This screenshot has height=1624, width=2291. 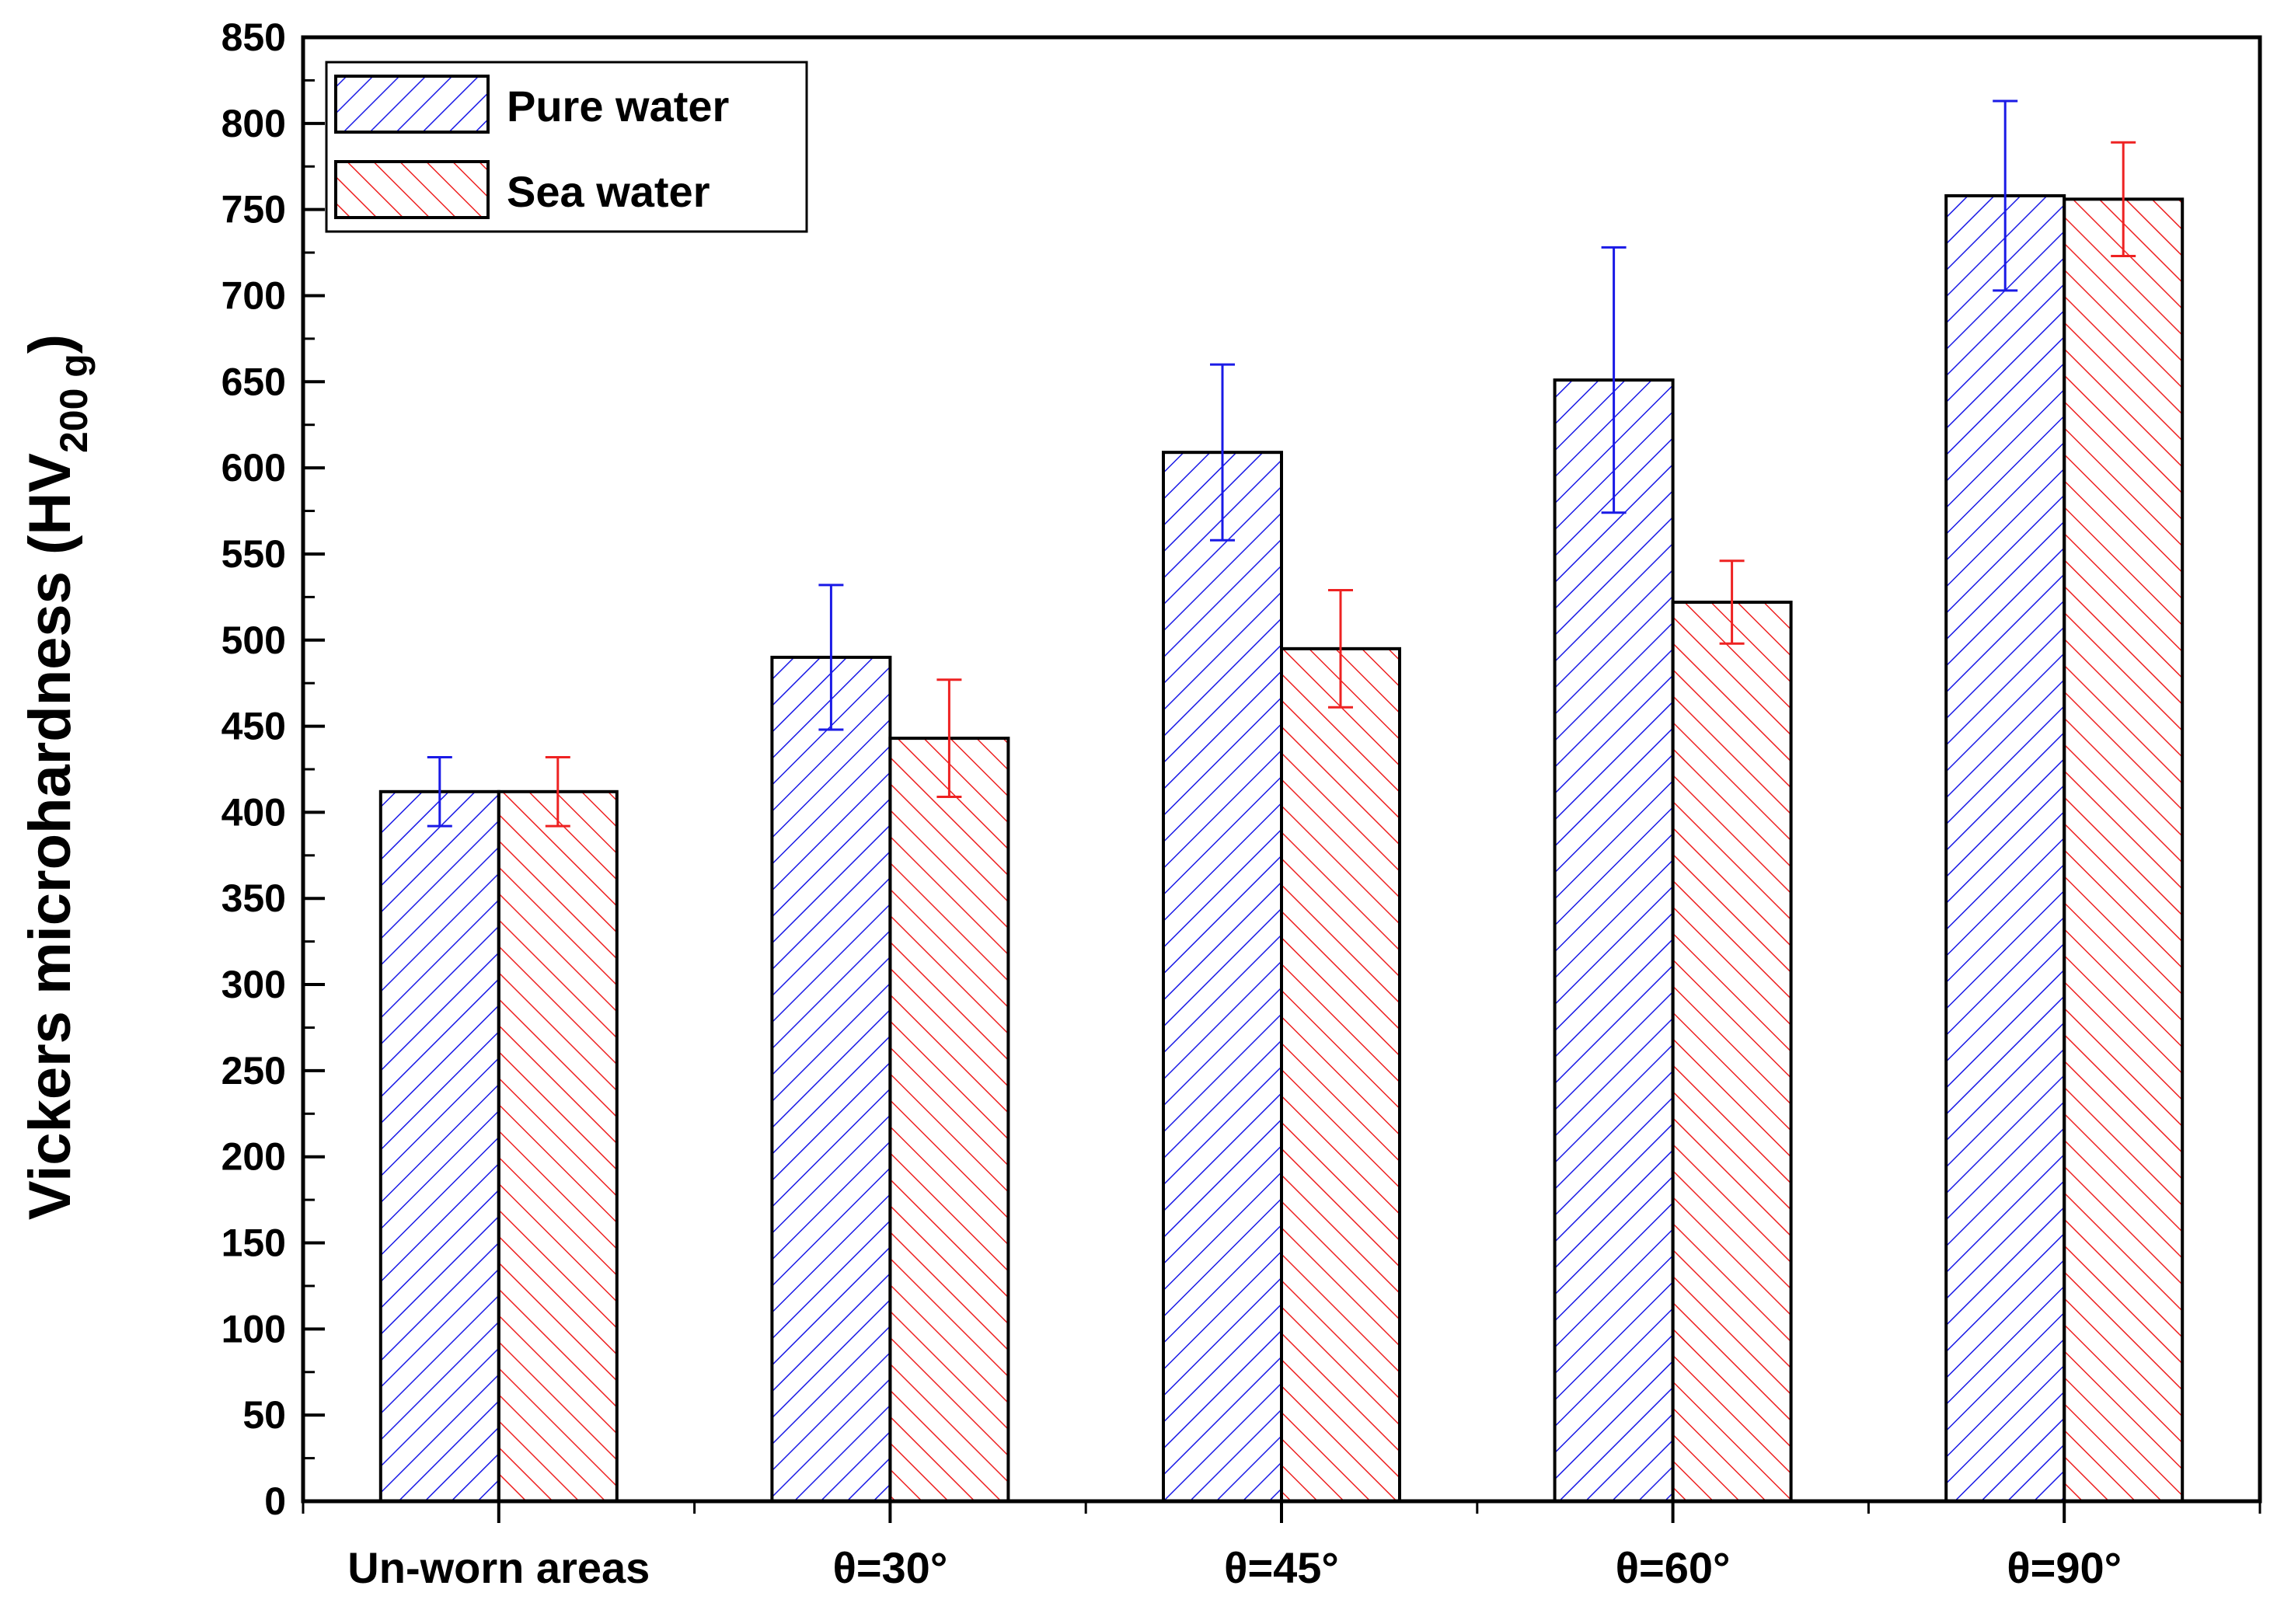 What do you see at coordinates (253, 1243) in the screenshot?
I see `y-tick-label: 150` at bounding box center [253, 1243].